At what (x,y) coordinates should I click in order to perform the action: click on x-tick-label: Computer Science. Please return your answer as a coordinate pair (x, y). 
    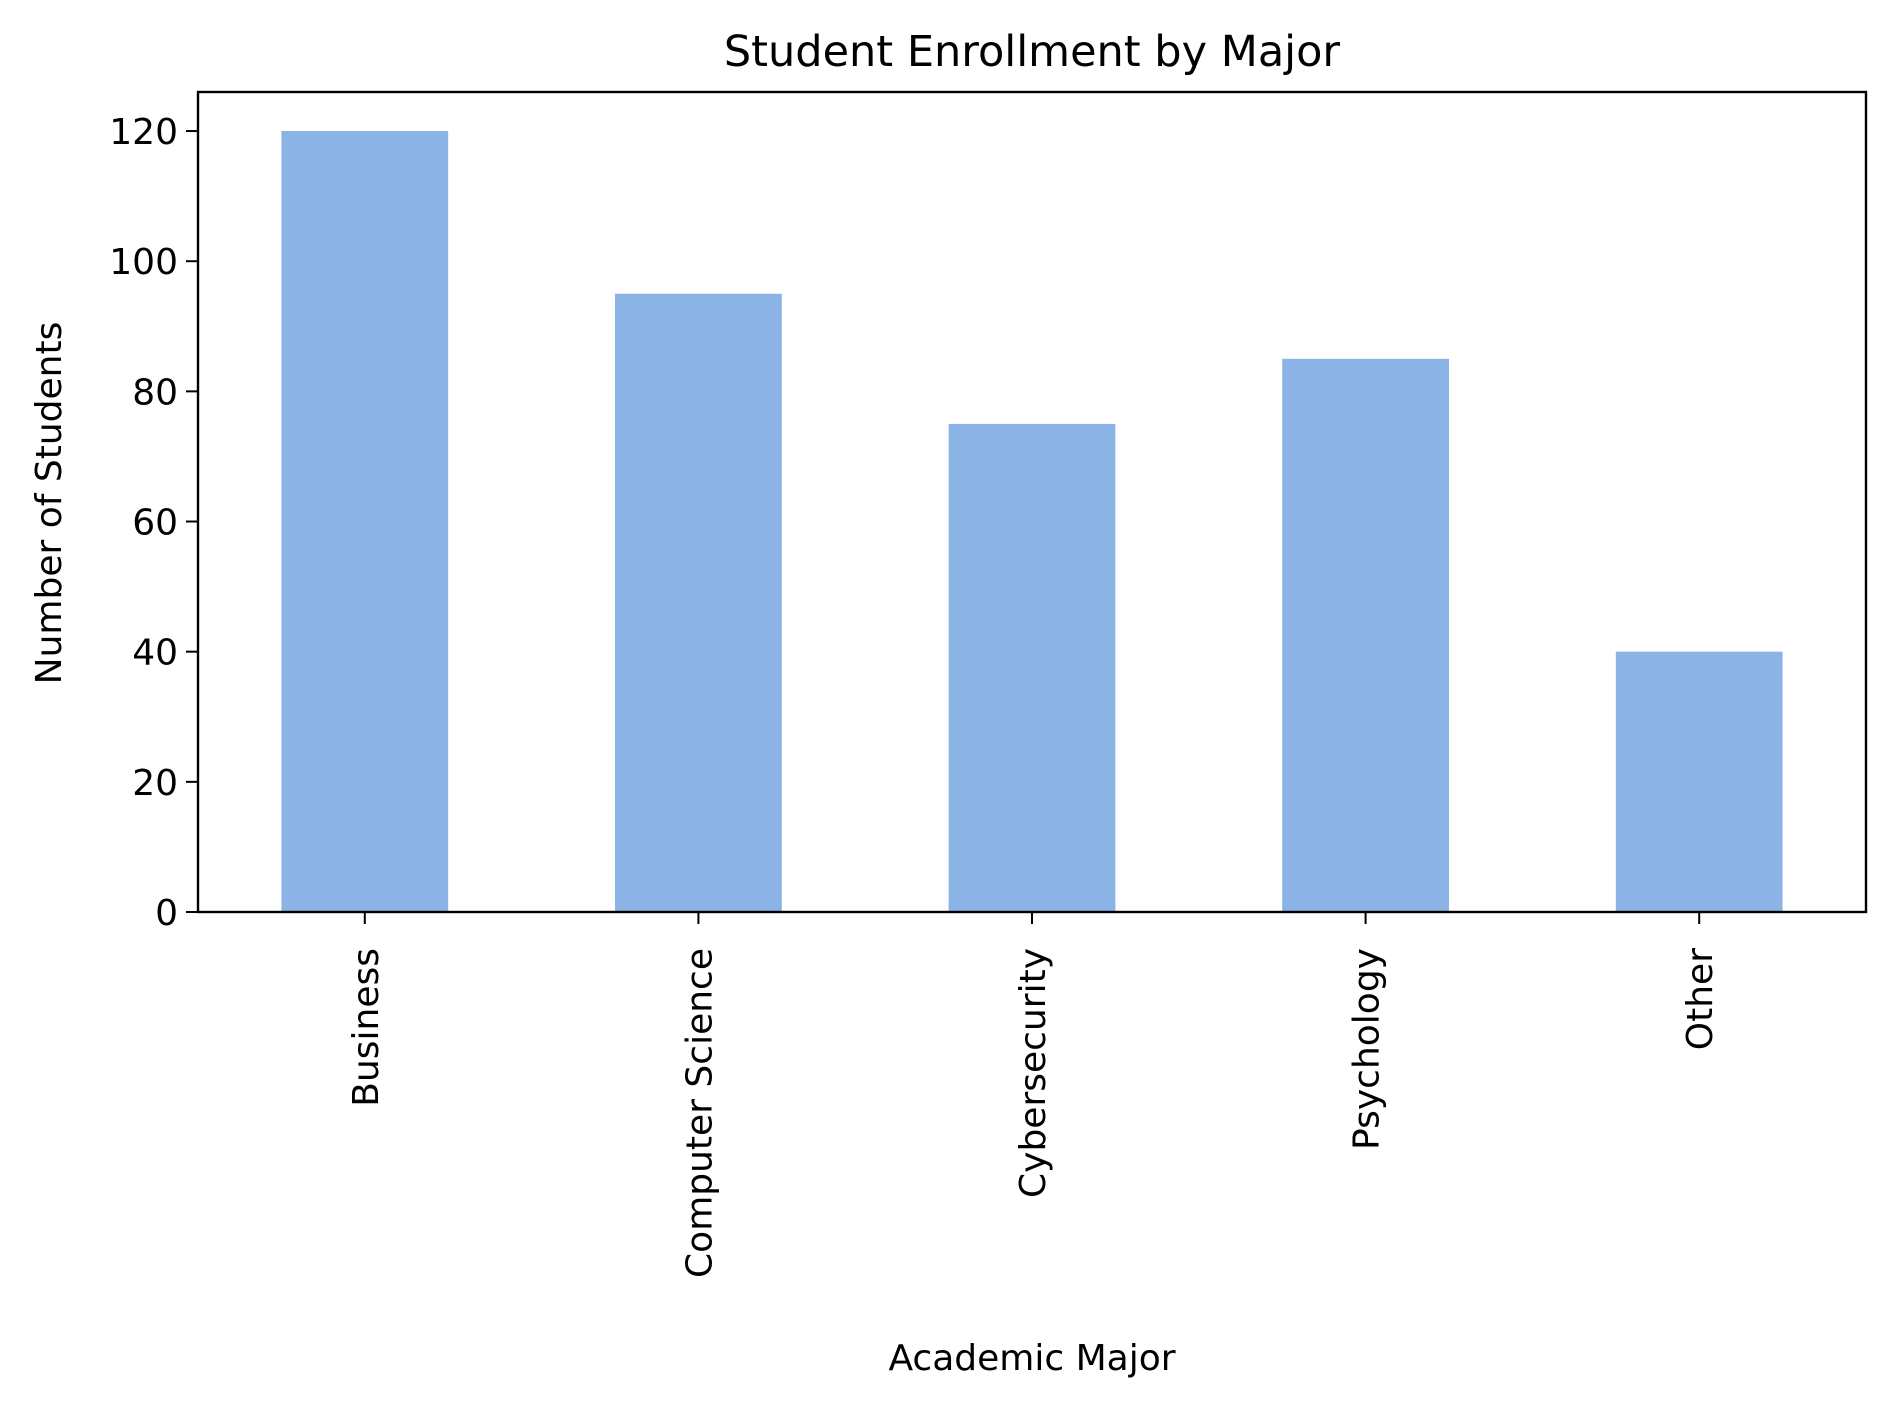
    Looking at the image, I should click on (699, 1113).